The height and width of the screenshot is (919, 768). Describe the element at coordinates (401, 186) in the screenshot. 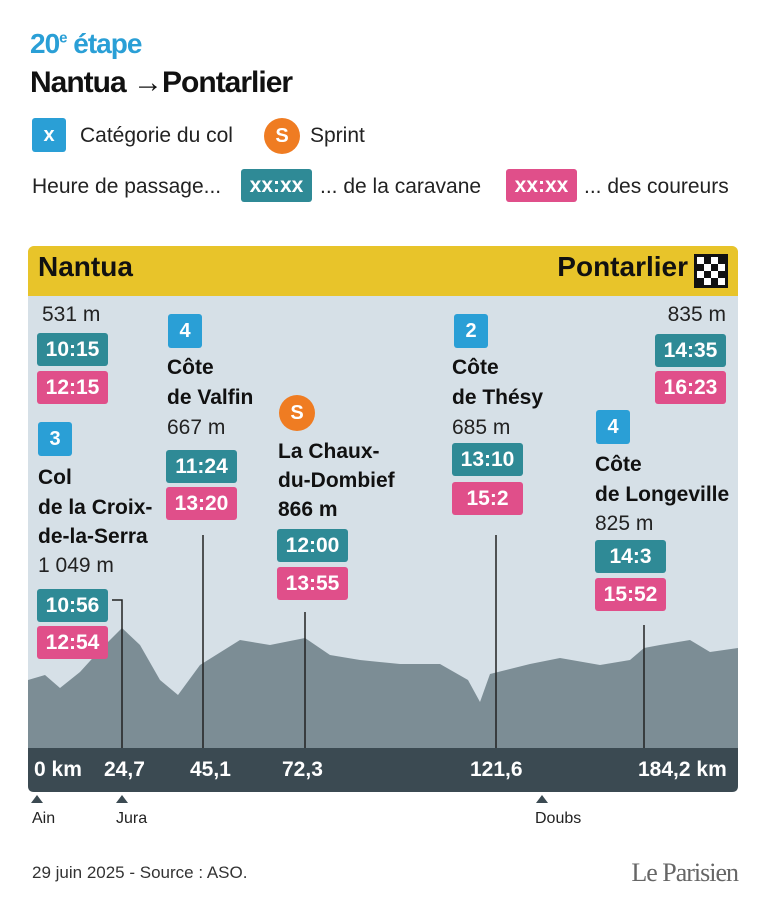

I see `legend-caravan-label: ... de la caravane` at that location.